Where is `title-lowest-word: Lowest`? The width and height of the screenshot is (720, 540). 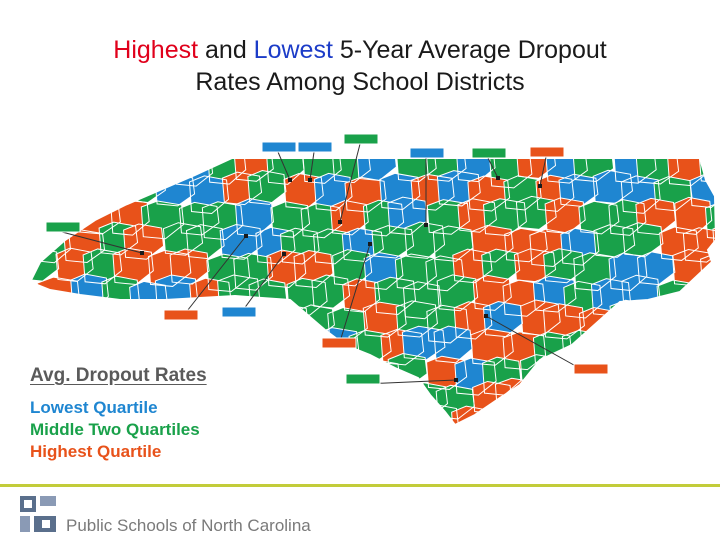 title-lowest-word: Lowest is located at coordinates (293, 50).